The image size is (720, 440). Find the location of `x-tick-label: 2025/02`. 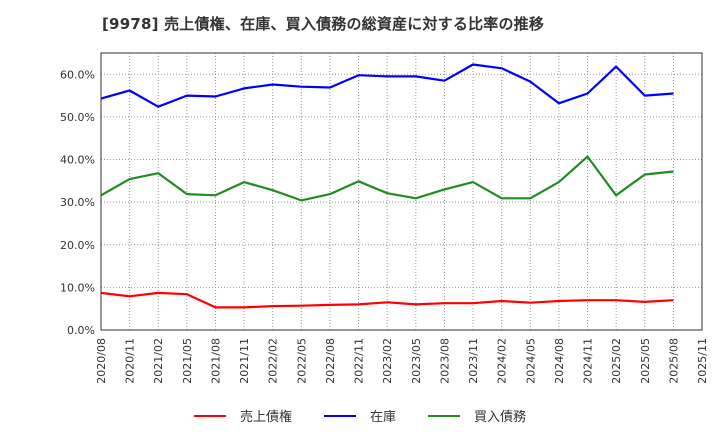

x-tick-label: 2025/02 is located at coordinates (616, 361).